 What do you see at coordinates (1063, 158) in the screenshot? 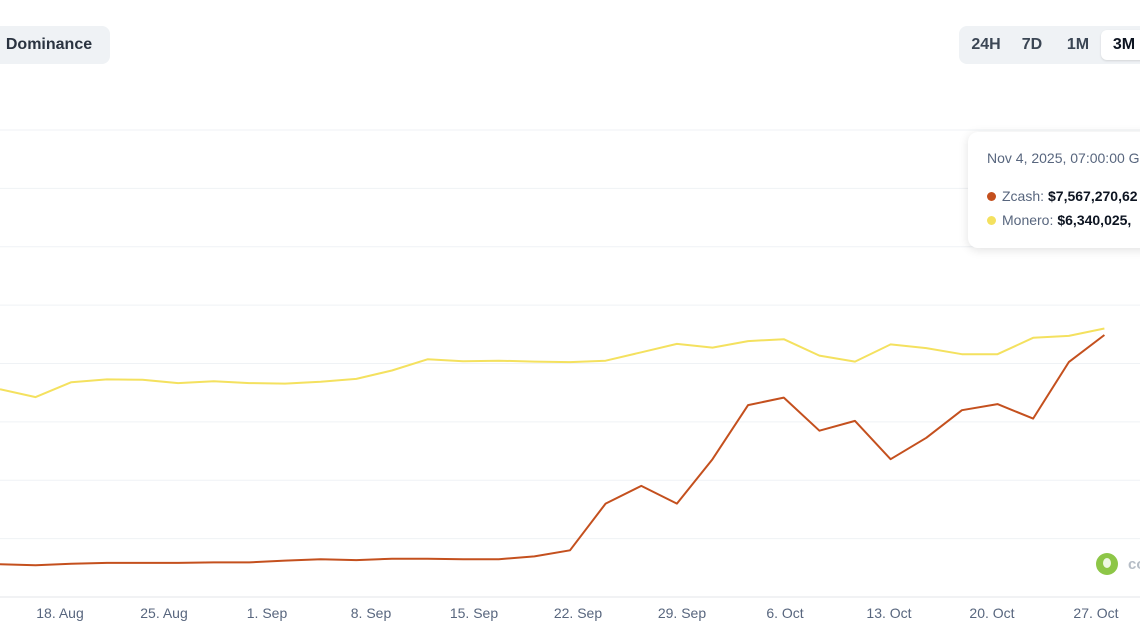
I see `tooltip-date: Nov 4, 2025, 07:00:00 GMT` at bounding box center [1063, 158].